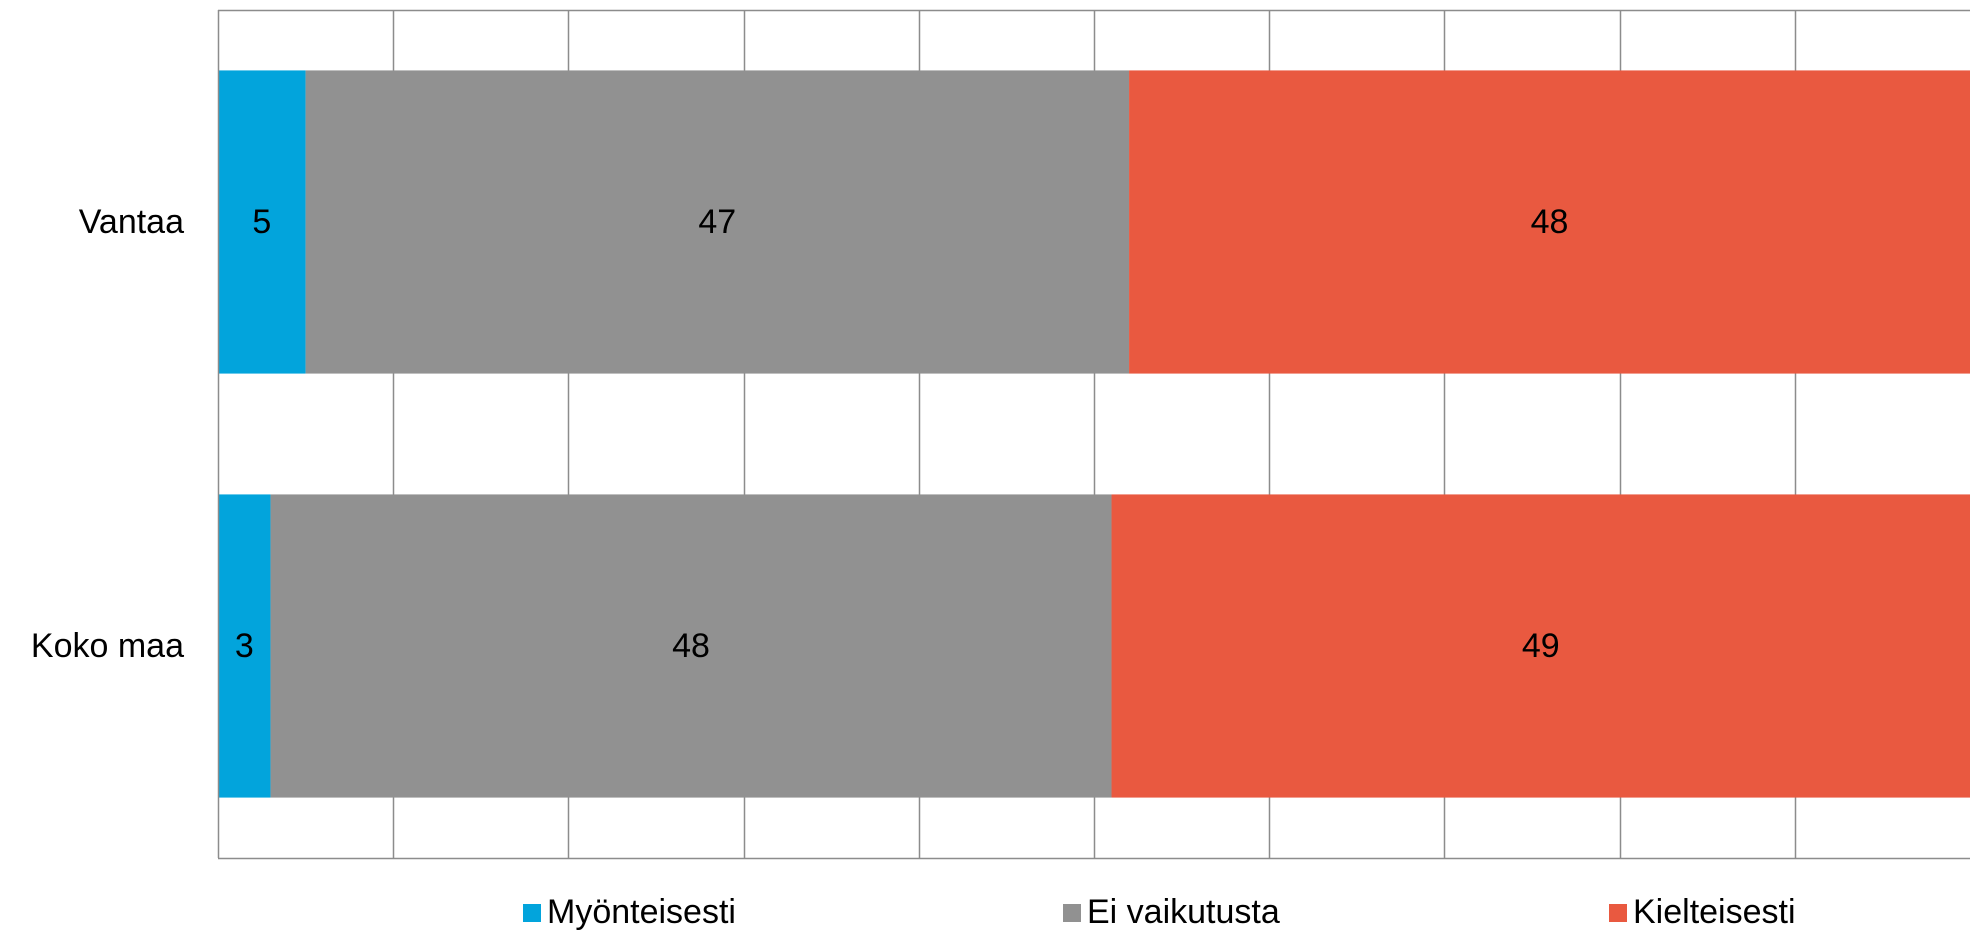  Describe the element at coordinates (641, 912) in the screenshot. I see `legend-label: Myönteisesti` at that location.